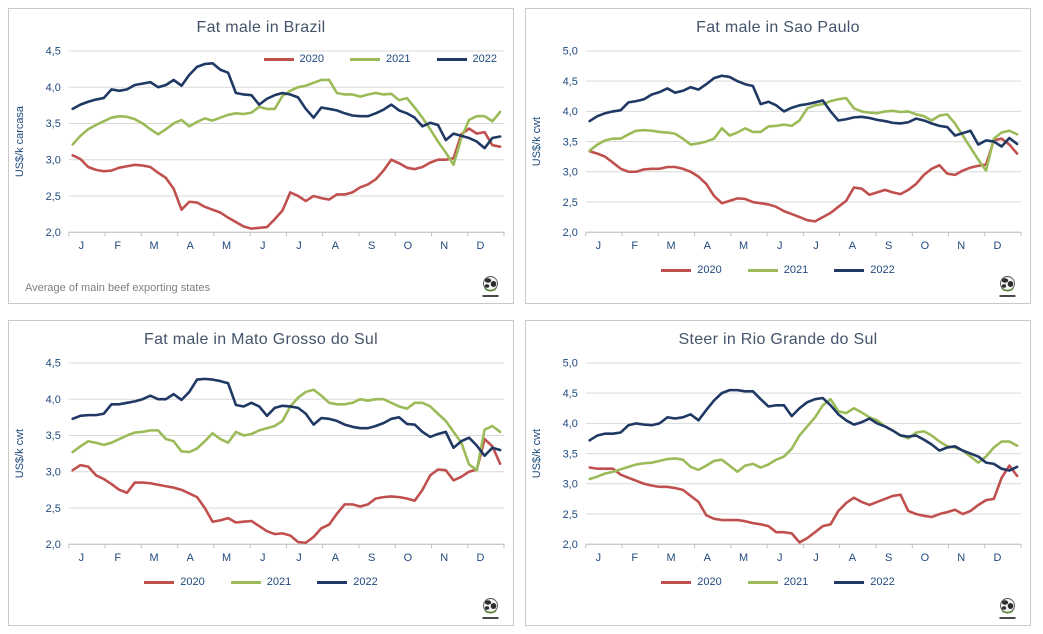 This screenshot has width=1043, height=634. What do you see at coordinates (261, 339) in the screenshot?
I see `chart-title: Fat male in Mato Grosso do Sul` at bounding box center [261, 339].